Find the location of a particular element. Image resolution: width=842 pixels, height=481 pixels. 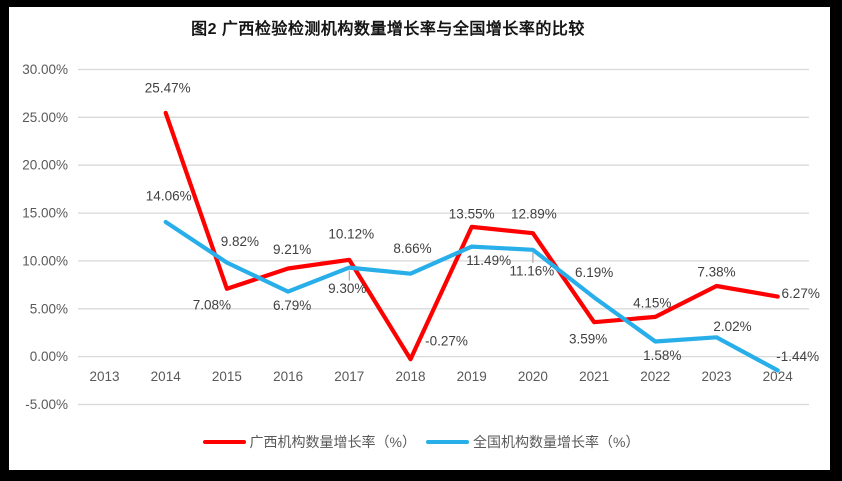

y-tick-label: 25.00% is located at coordinates (45, 117).